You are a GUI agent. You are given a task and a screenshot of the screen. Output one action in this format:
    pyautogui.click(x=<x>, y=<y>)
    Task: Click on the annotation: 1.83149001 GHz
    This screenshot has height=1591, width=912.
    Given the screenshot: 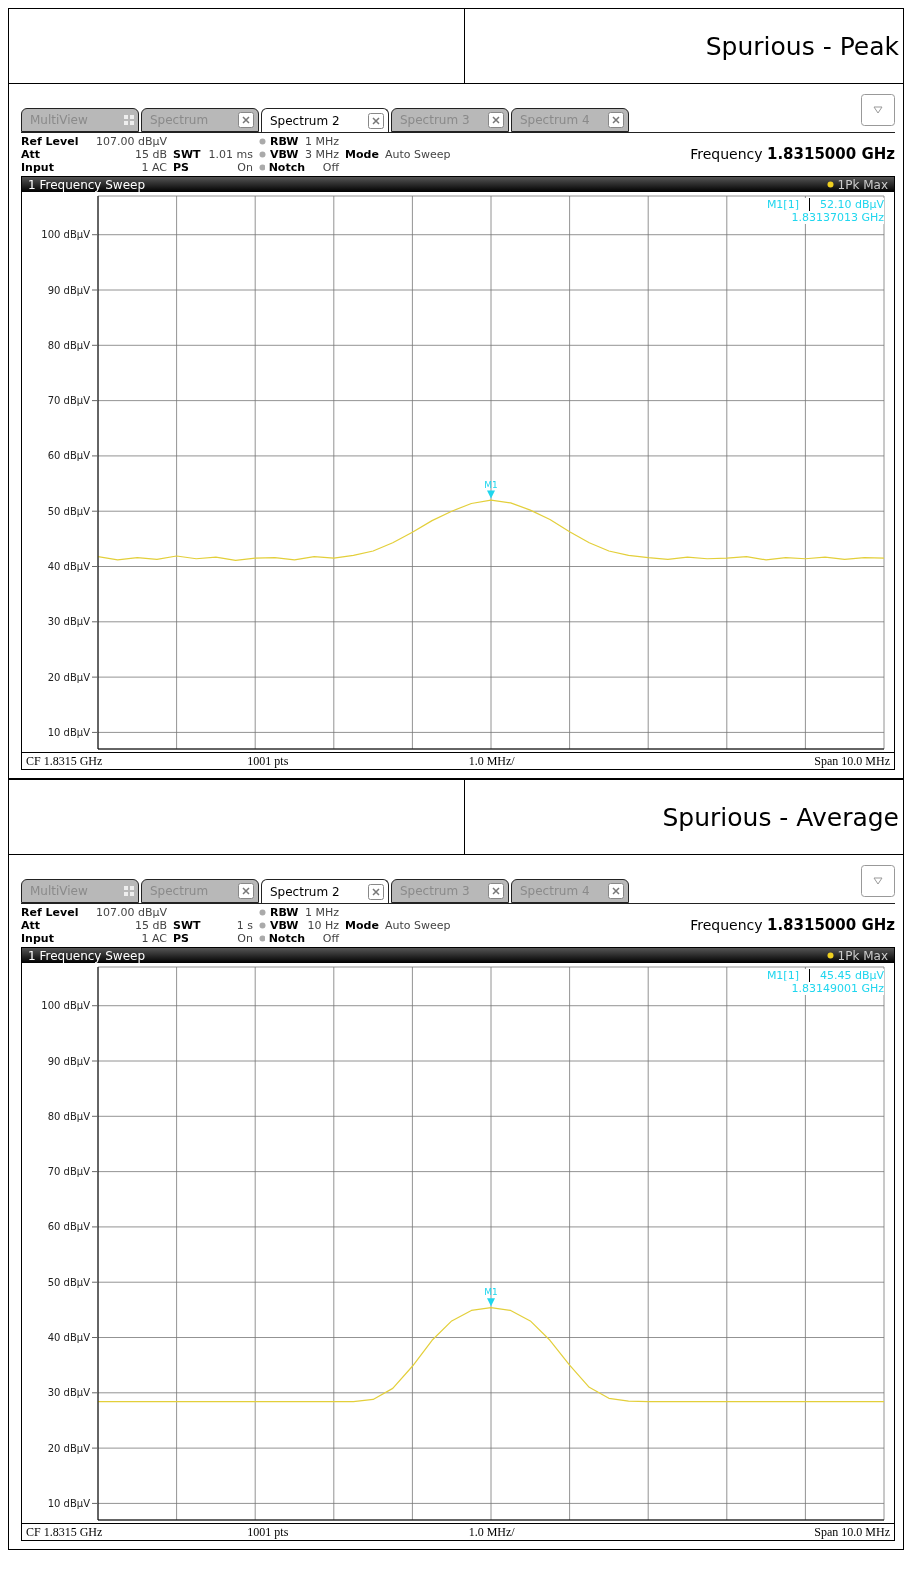 What is the action you would take?
    pyautogui.click(x=837, y=988)
    